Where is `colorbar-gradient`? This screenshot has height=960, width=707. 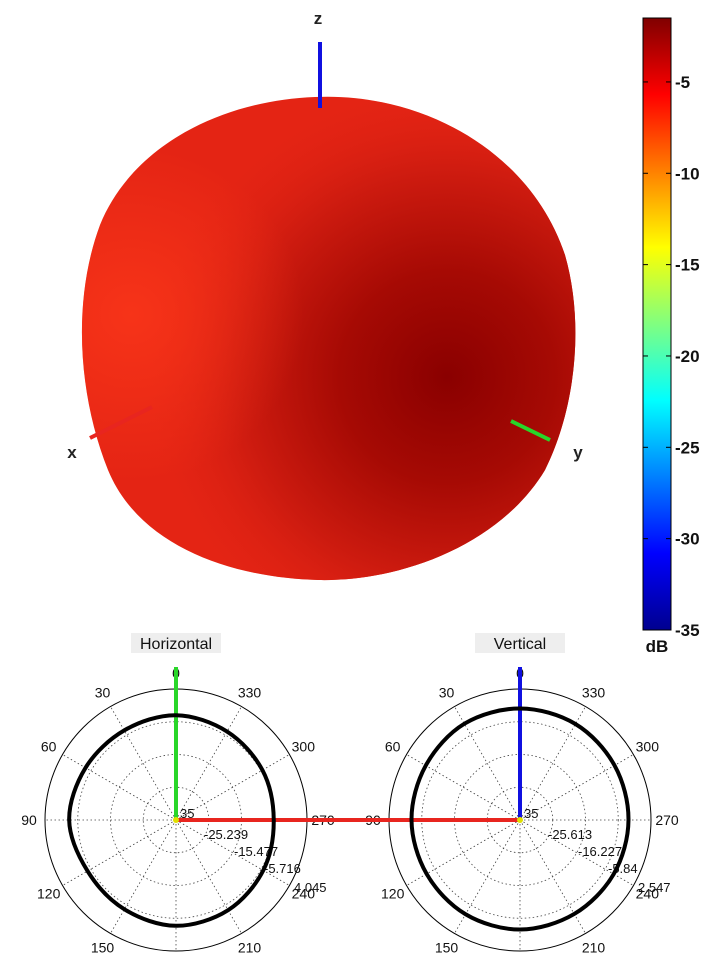
colorbar-gradient is located at coordinates (657, 324).